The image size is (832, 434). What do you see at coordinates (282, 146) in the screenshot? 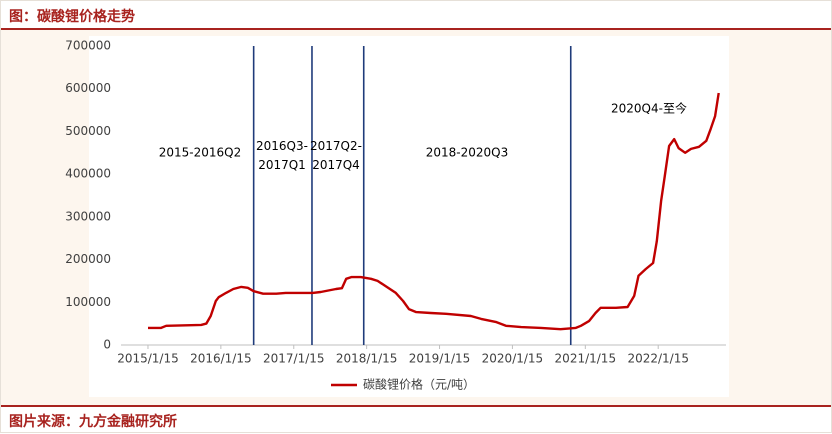
I see `annotation: 2016Q3-` at bounding box center [282, 146].